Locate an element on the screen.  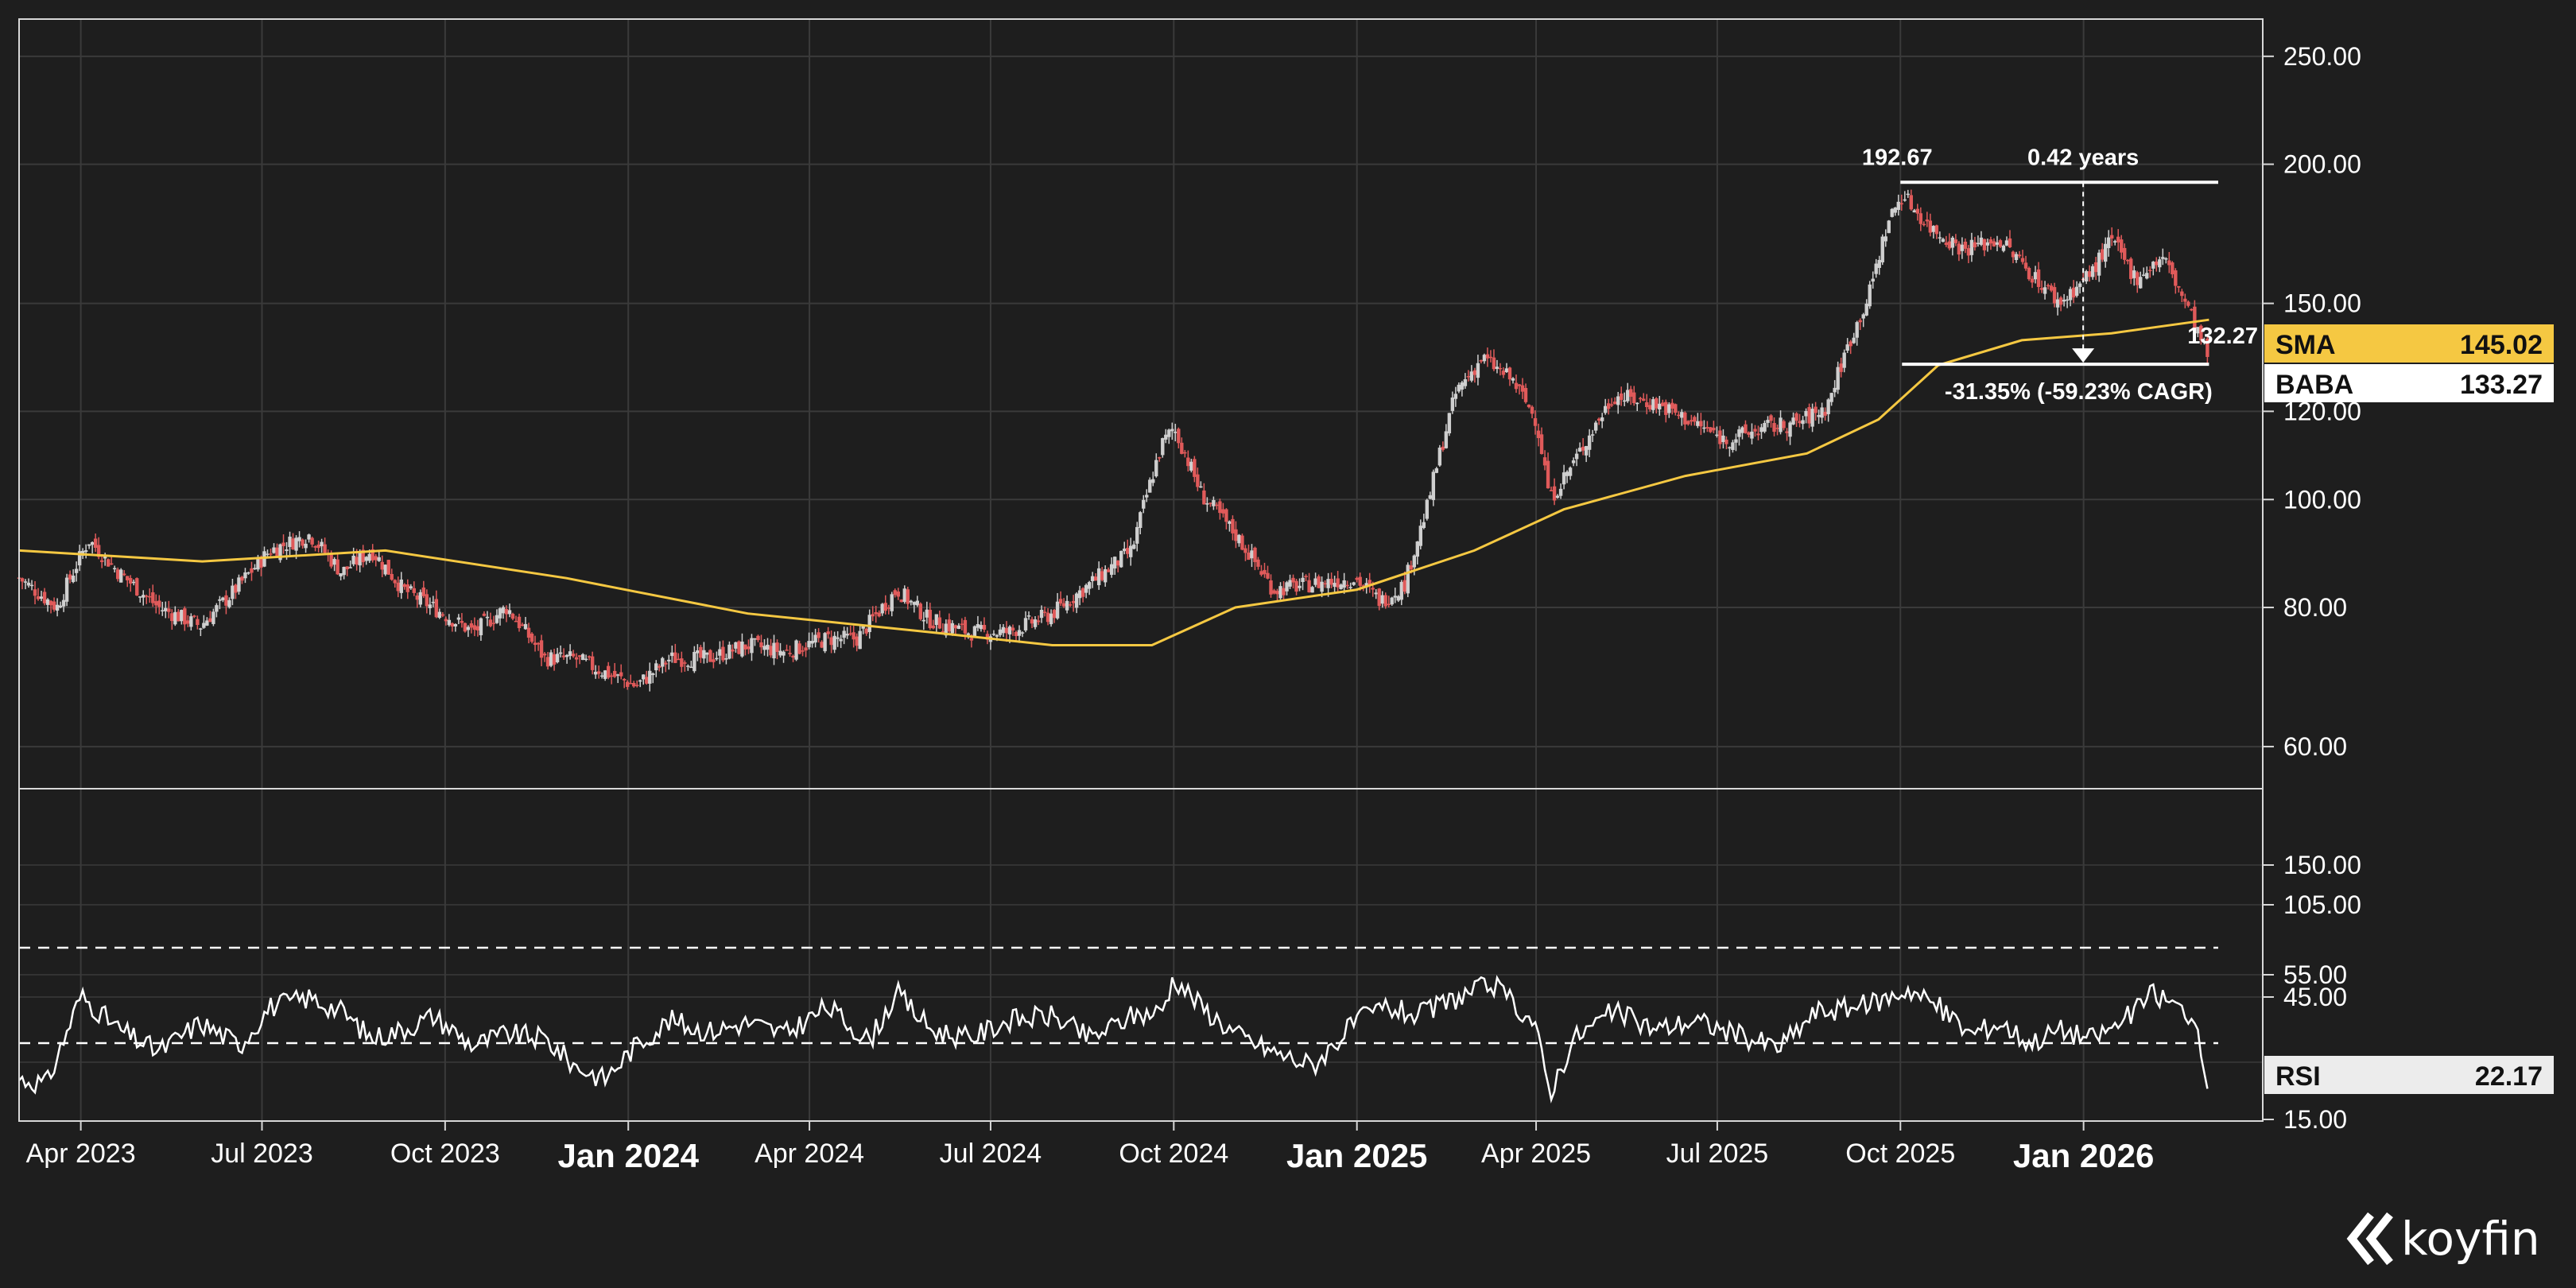
price-y-tick-label: 250.00 is located at coordinates (2322, 57).